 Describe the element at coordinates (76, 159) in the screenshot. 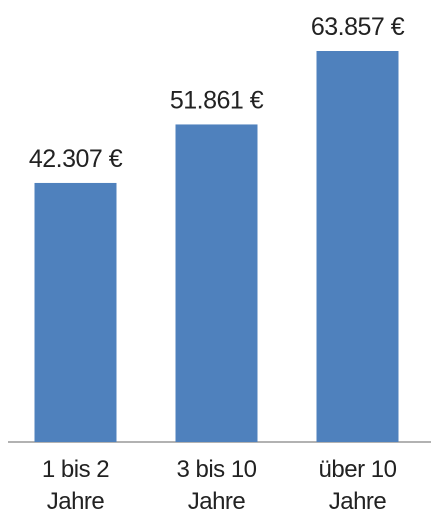

I see `value-label: 42.307 €` at that location.